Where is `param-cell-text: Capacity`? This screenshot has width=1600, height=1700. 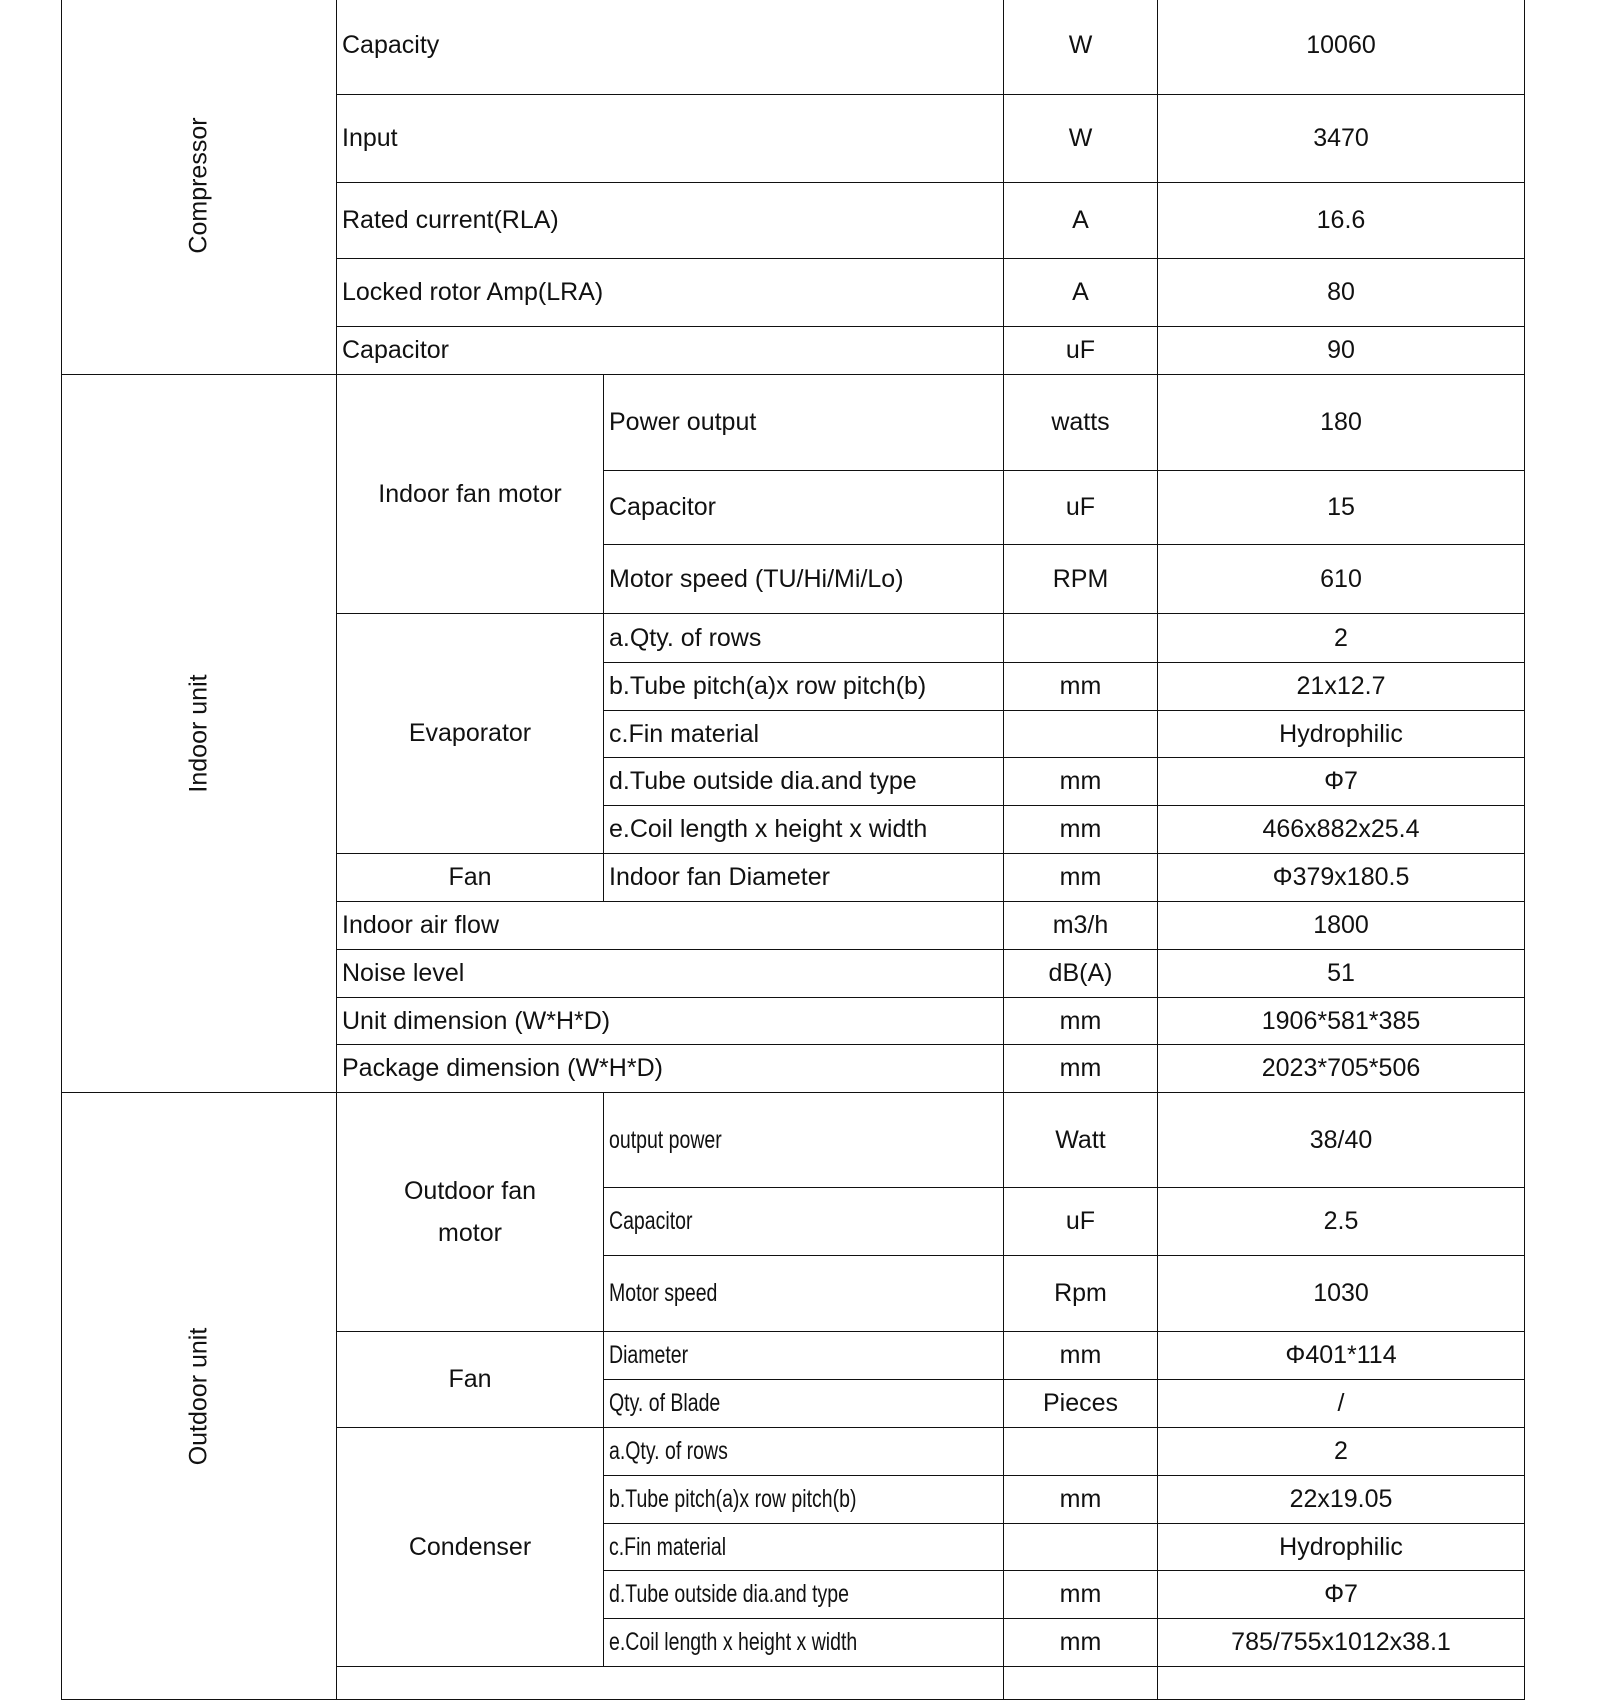
param-cell-text: Capacity is located at coordinates (391, 45).